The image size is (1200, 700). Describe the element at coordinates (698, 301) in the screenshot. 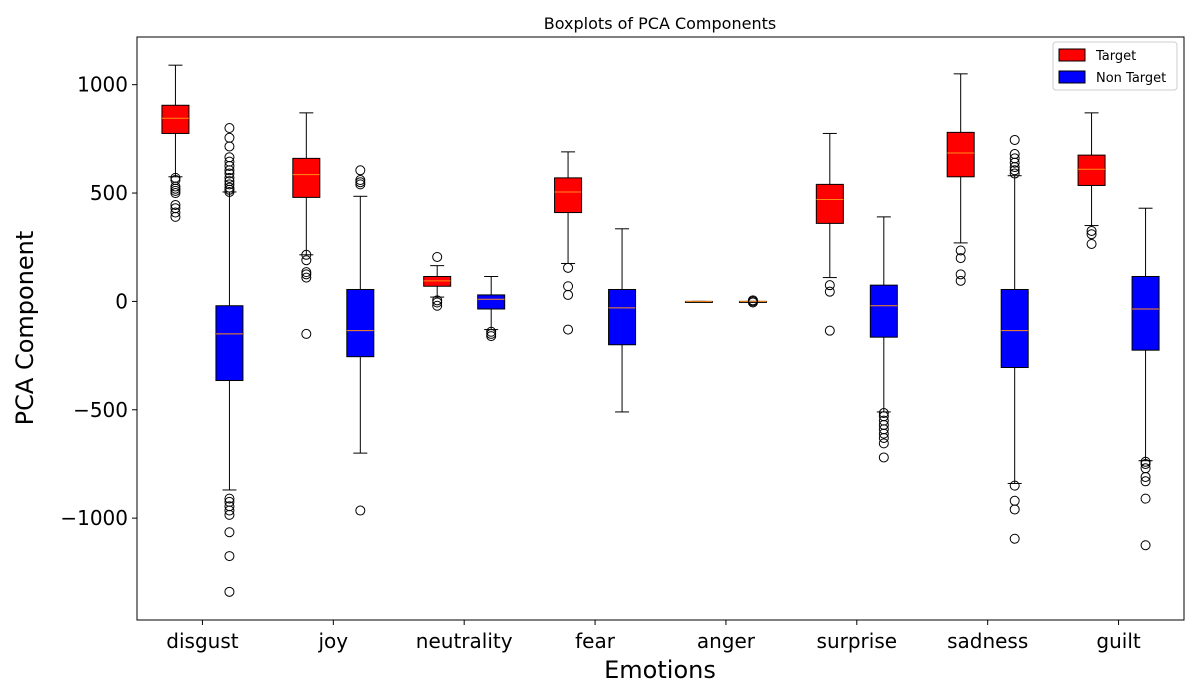

I see `box-target-anger` at that location.